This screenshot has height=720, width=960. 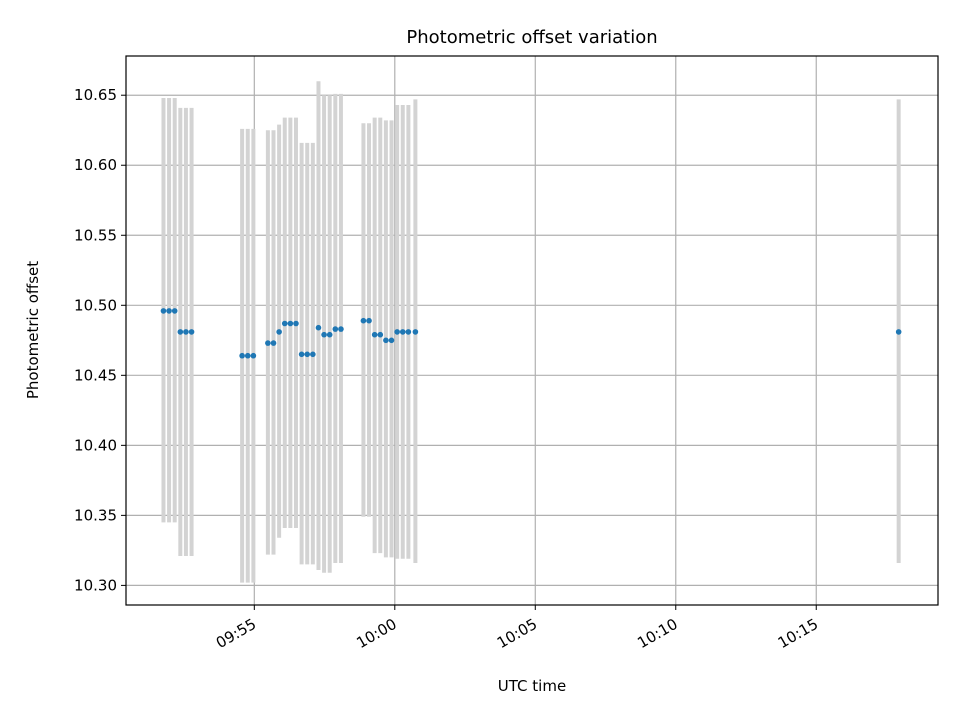 I want to click on y-tick-label: 10.45, so click(x=95, y=375).